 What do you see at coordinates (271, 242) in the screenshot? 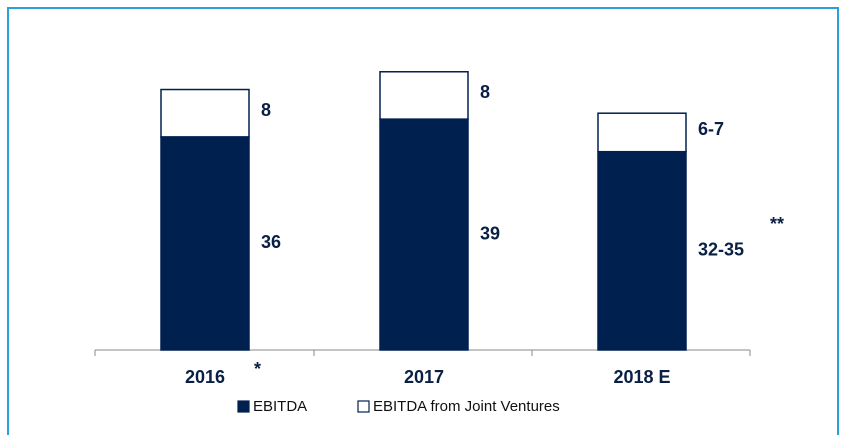
I see `value-label: 36` at bounding box center [271, 242].